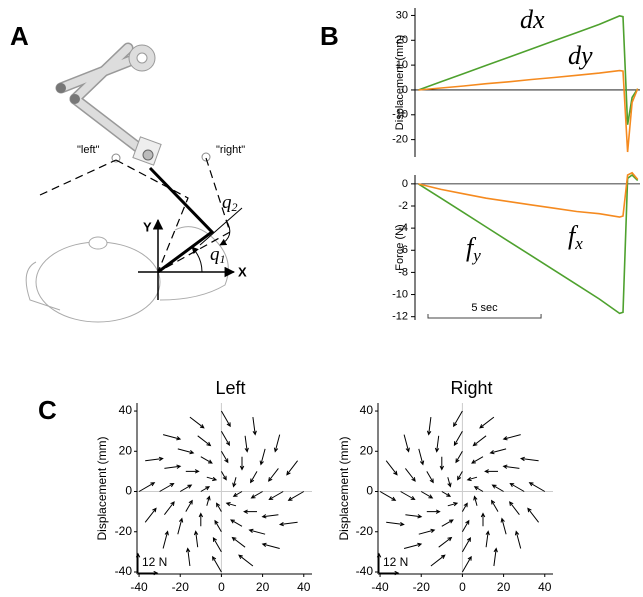  I want to click on y-tick-label: 10, so click(402, 65).